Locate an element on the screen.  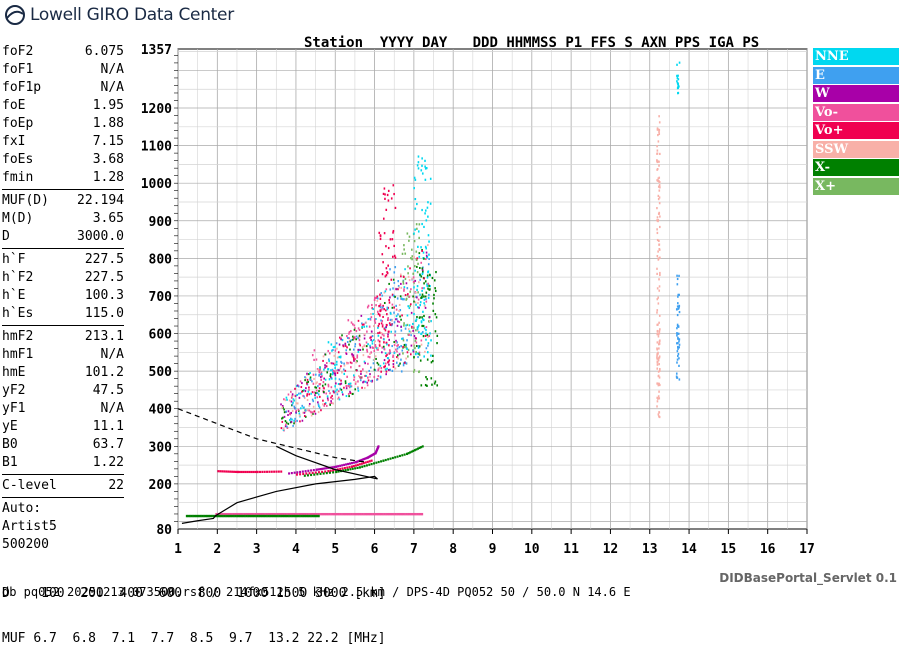
param-name: h`Es is located at coordinates (18, 313).